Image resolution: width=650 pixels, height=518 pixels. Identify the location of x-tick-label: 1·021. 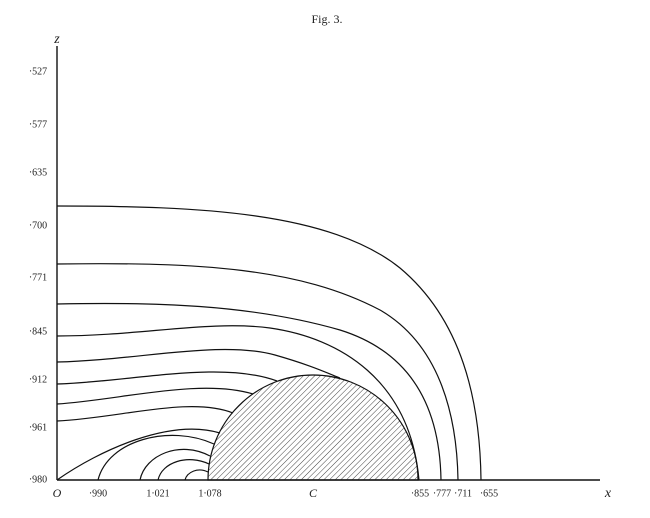
(157, 493).